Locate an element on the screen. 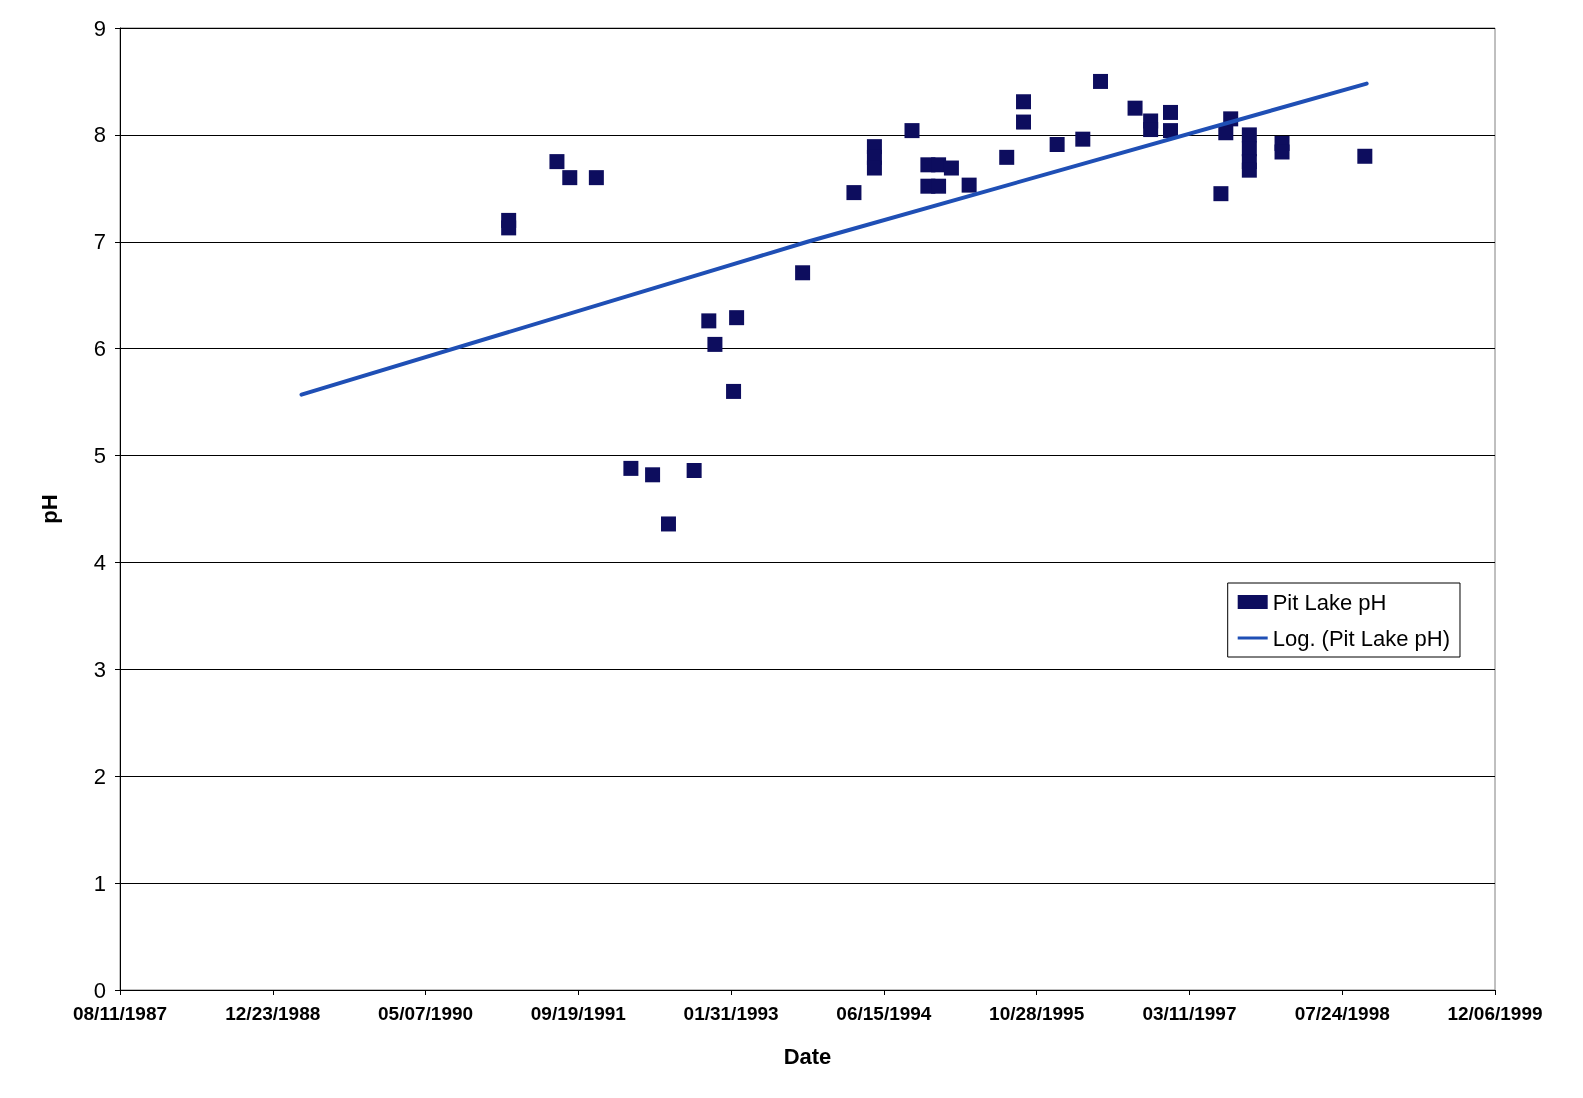 The height and width of the screenshot is (1098, 1583). x-tick-label: 12/23/1988 is located at coordinates (273, 1013).